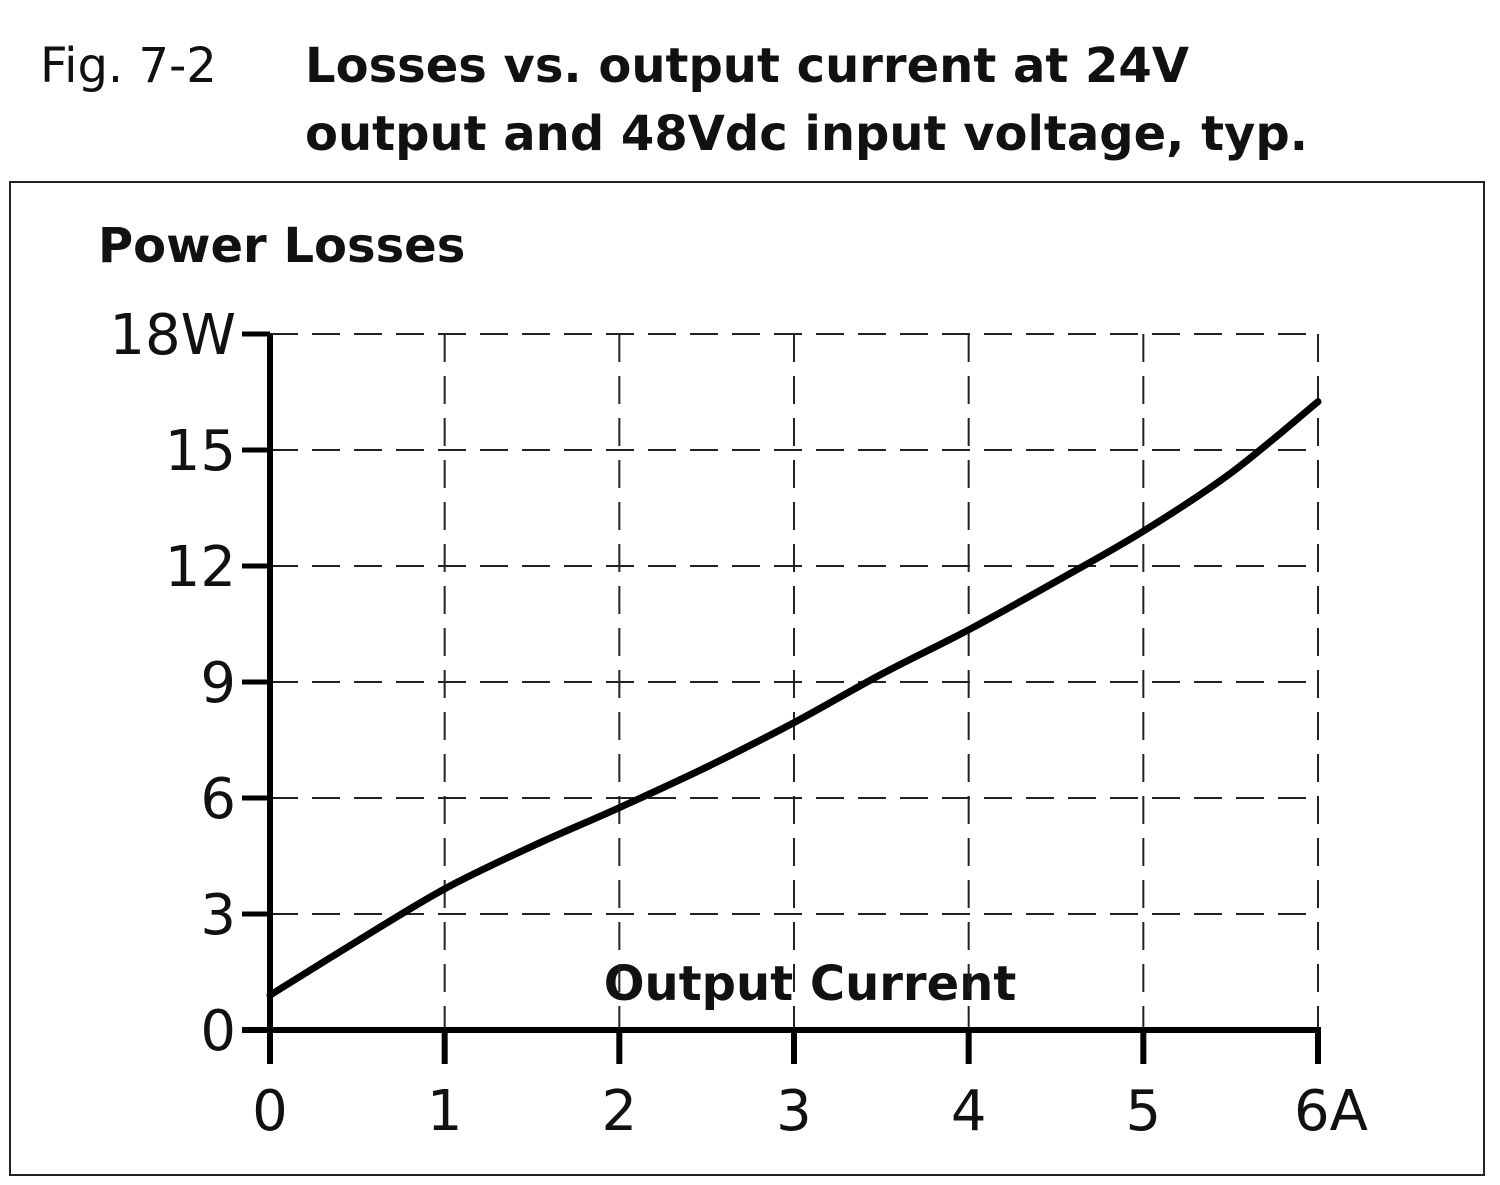 The image size is (1500, 1185). What do you see at coordinates (620, 1111) in the screenshot?
I see `x-tick-label: 2` at bounding box center [620, 1111].